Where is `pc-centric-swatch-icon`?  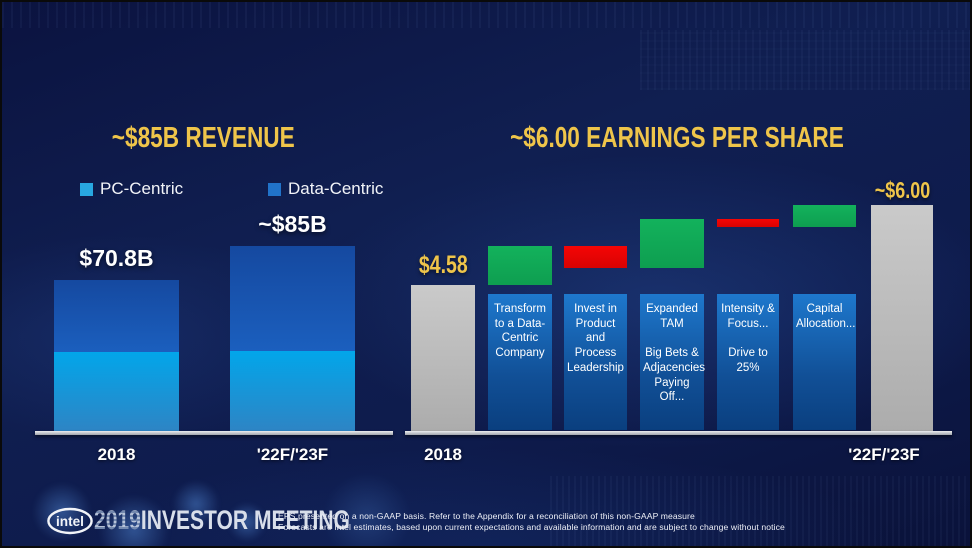
pc-centric-swatch-icon is located at coordinates (86, 189).